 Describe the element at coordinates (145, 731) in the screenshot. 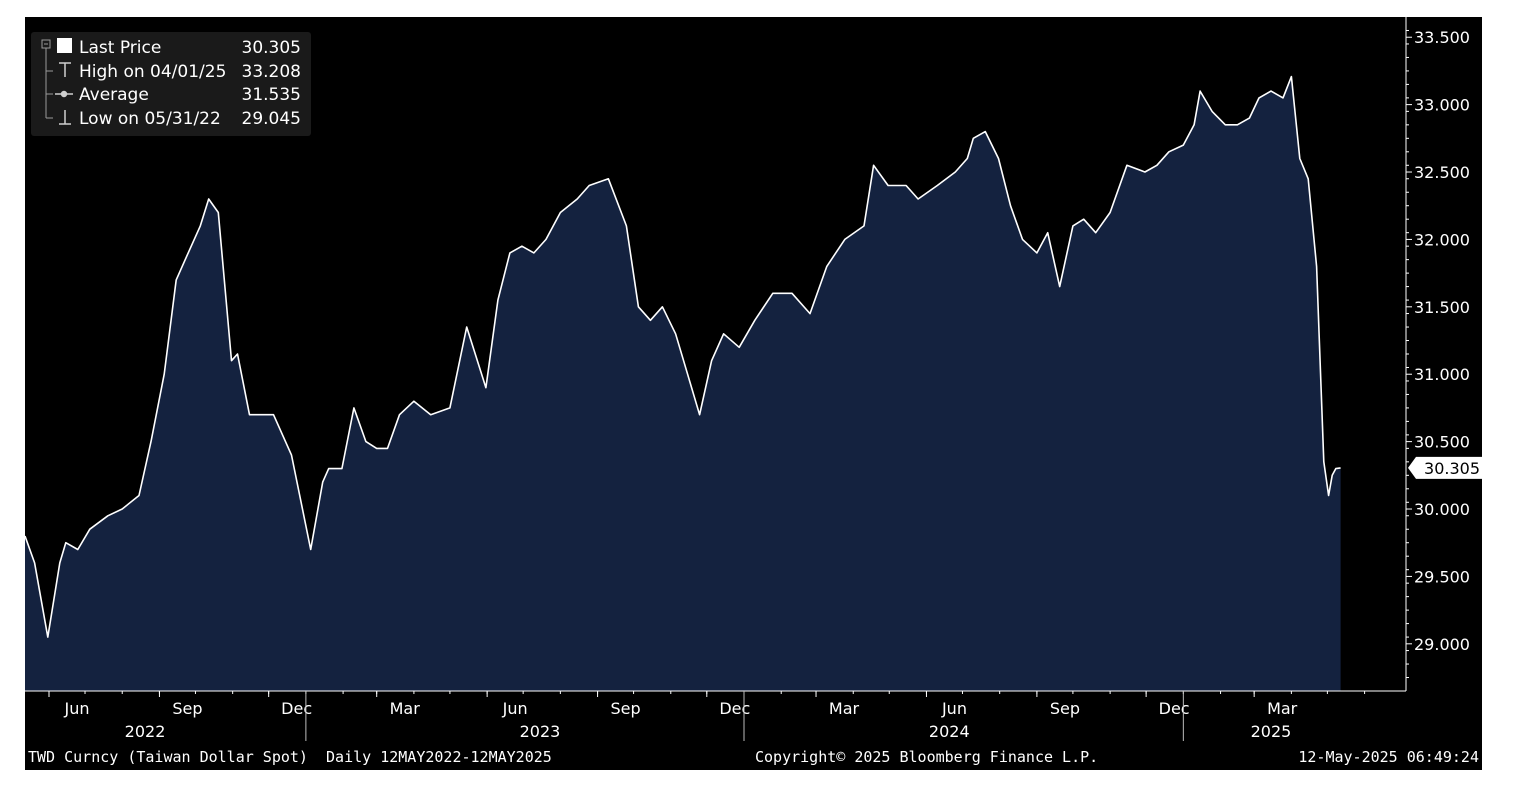

I see `x-year-label: 2022` at that location.